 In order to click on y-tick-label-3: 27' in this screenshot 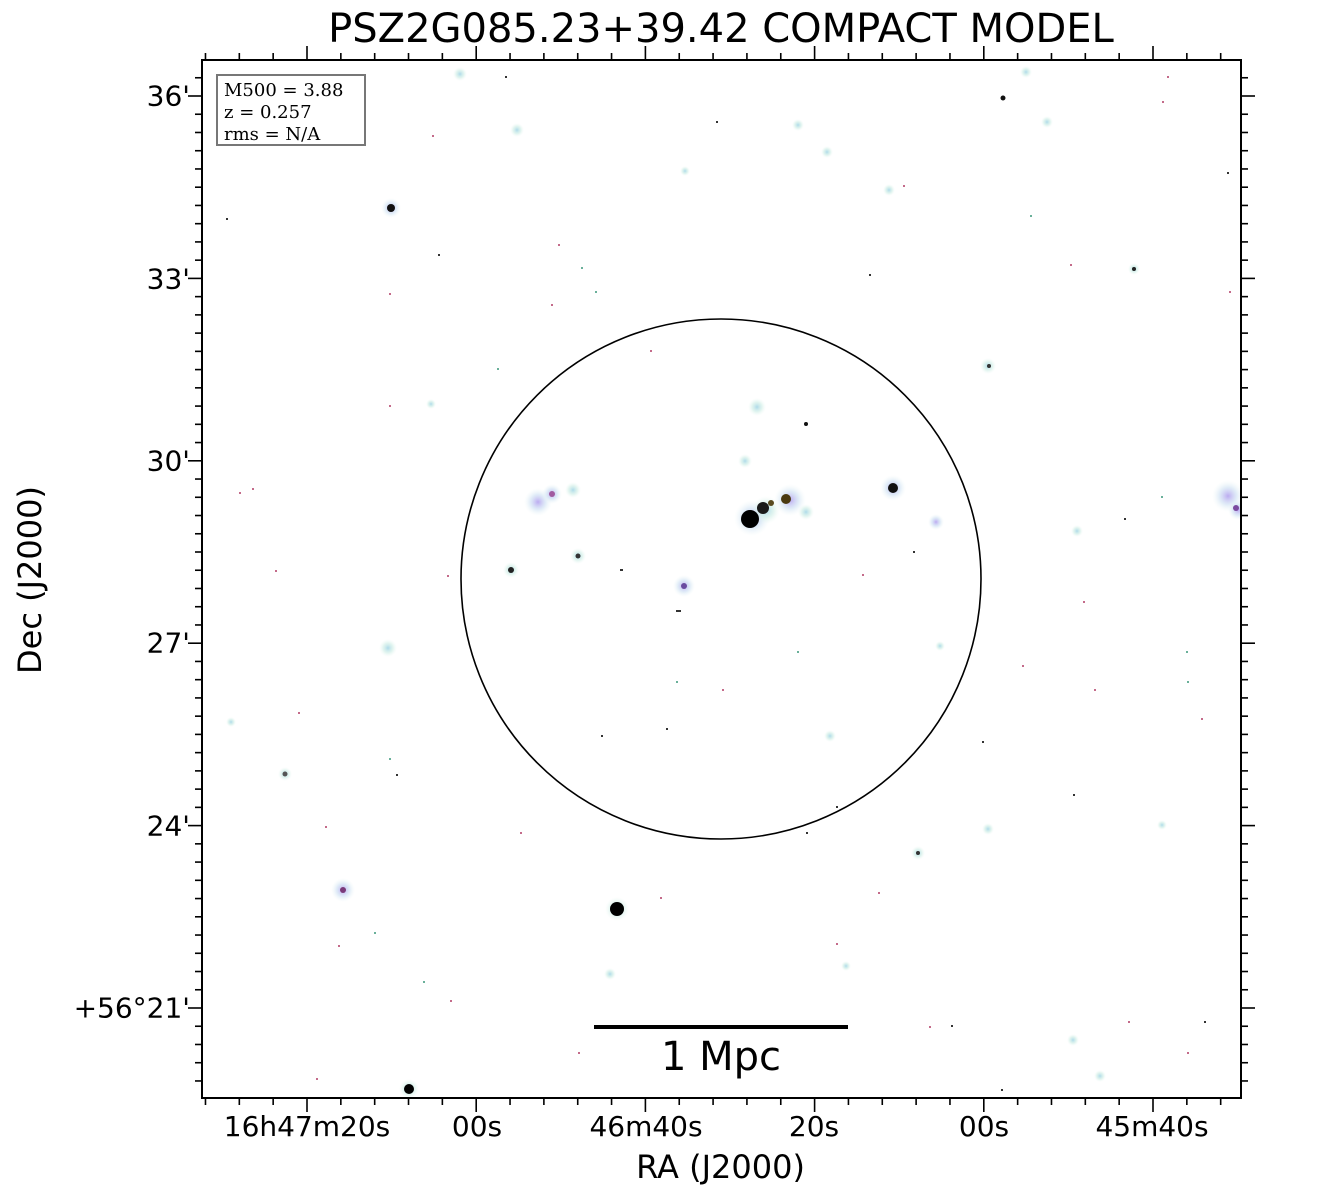, I will do `click(168, 643)`.